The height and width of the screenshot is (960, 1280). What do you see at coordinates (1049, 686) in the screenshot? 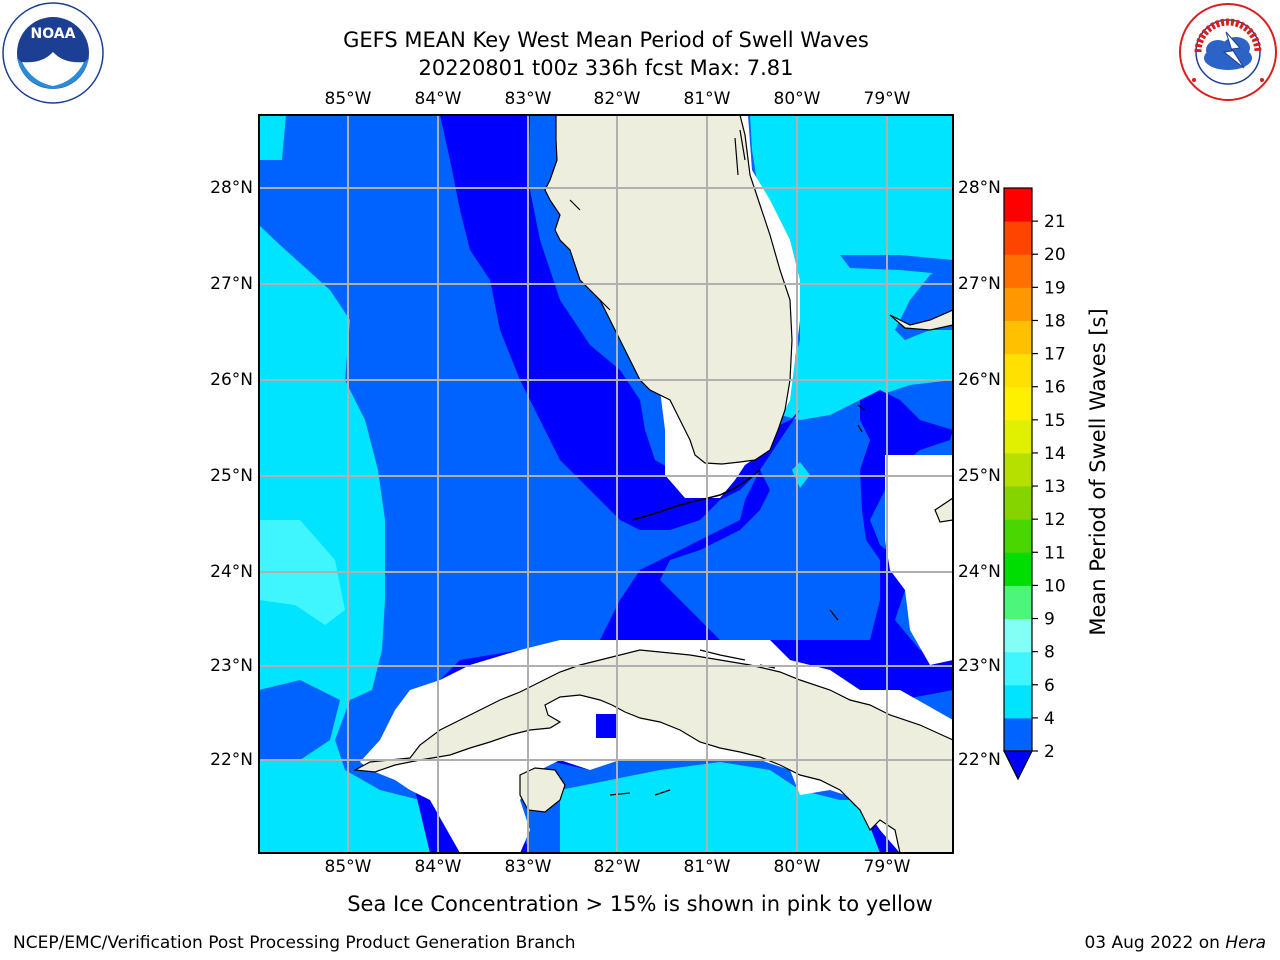
I see `colorbar-tick-label: 6` at bounding box center [1049, 686].